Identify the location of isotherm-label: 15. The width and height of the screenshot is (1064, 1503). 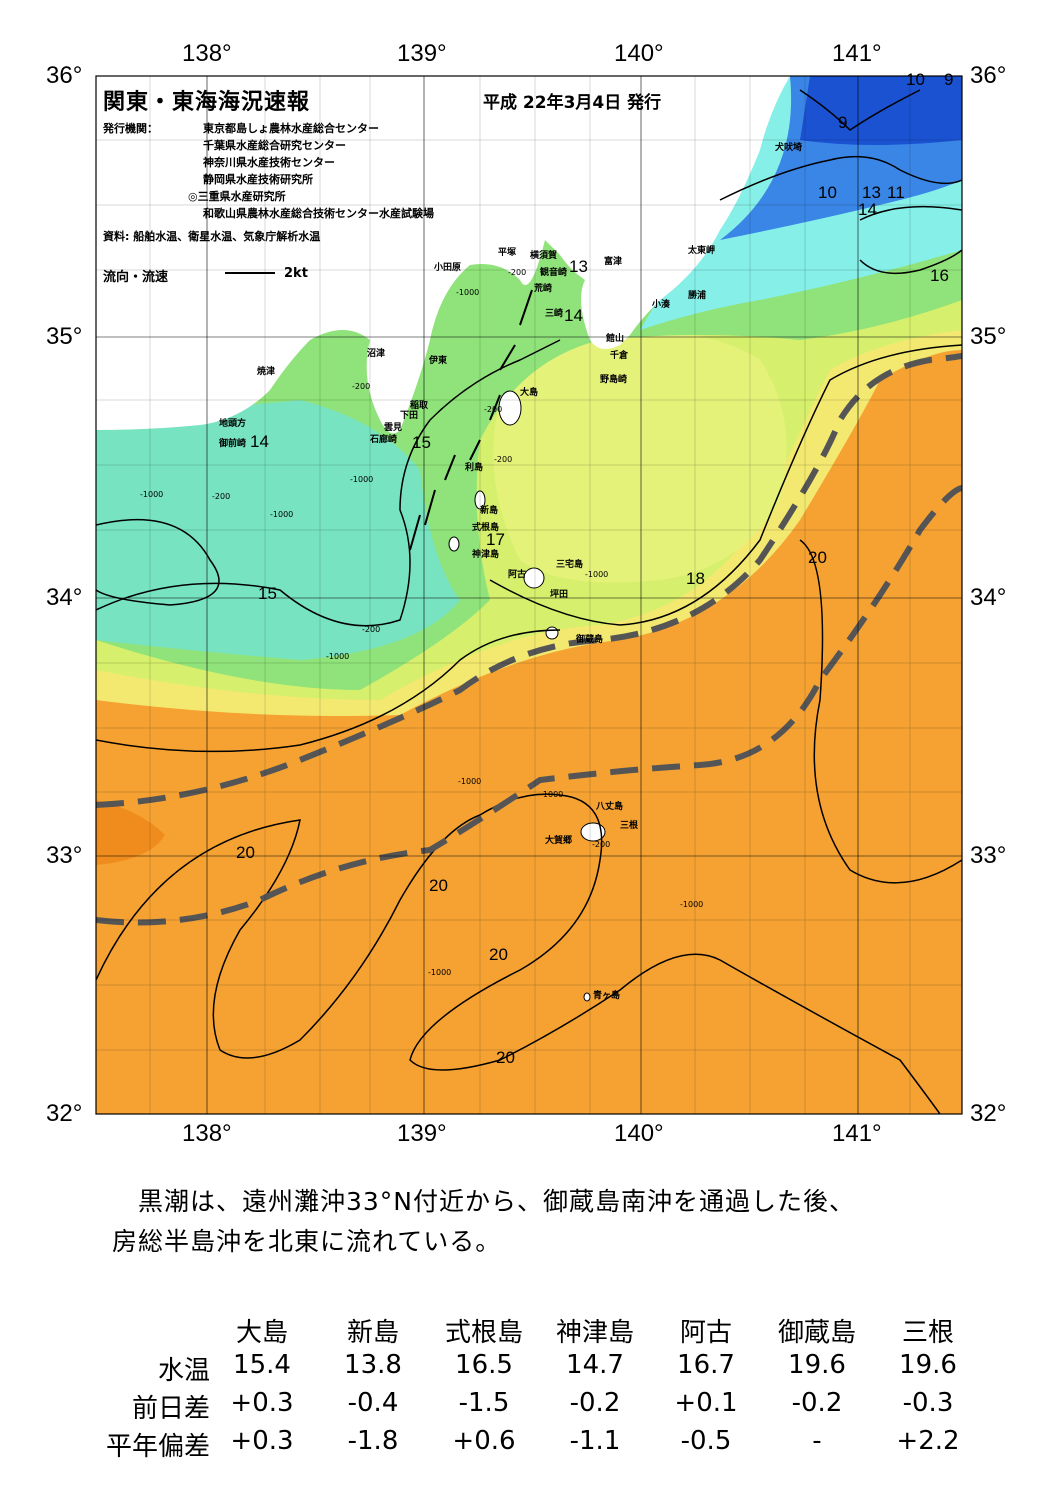
(267, 593).